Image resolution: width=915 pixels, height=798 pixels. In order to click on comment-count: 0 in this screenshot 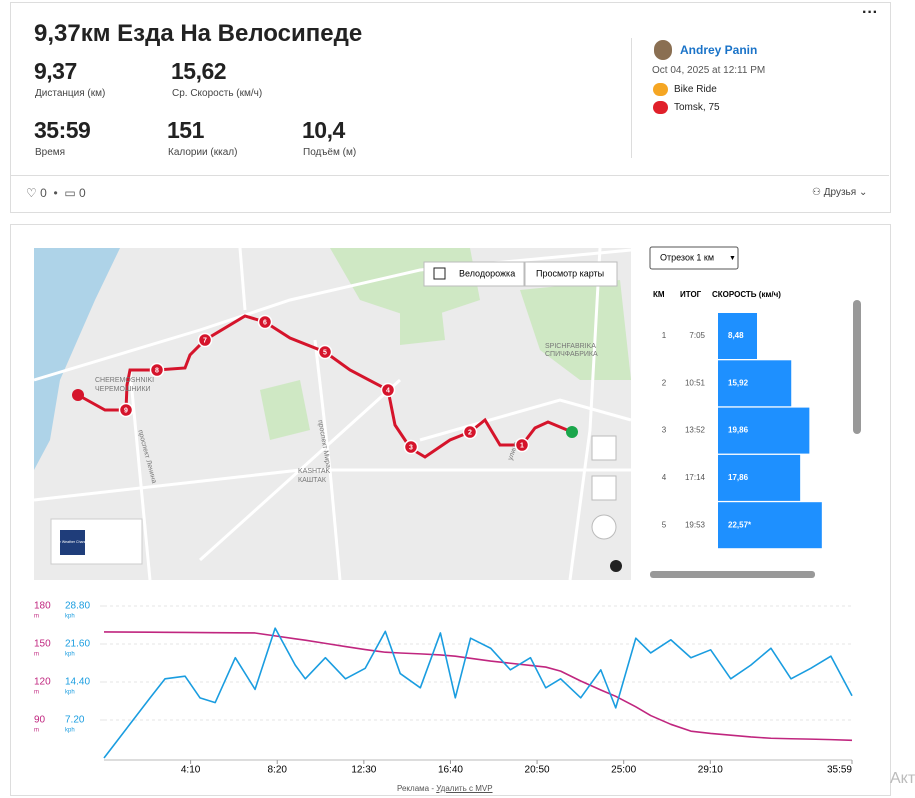, I will do `click(82, 193)`.